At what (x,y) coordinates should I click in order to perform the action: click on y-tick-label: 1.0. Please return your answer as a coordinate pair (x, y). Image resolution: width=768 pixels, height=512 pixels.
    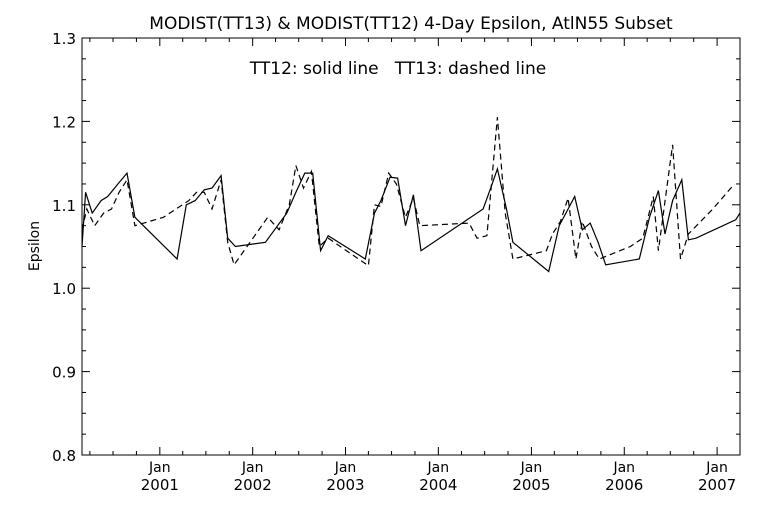
    Looking at the image, I should click on (64, 289).